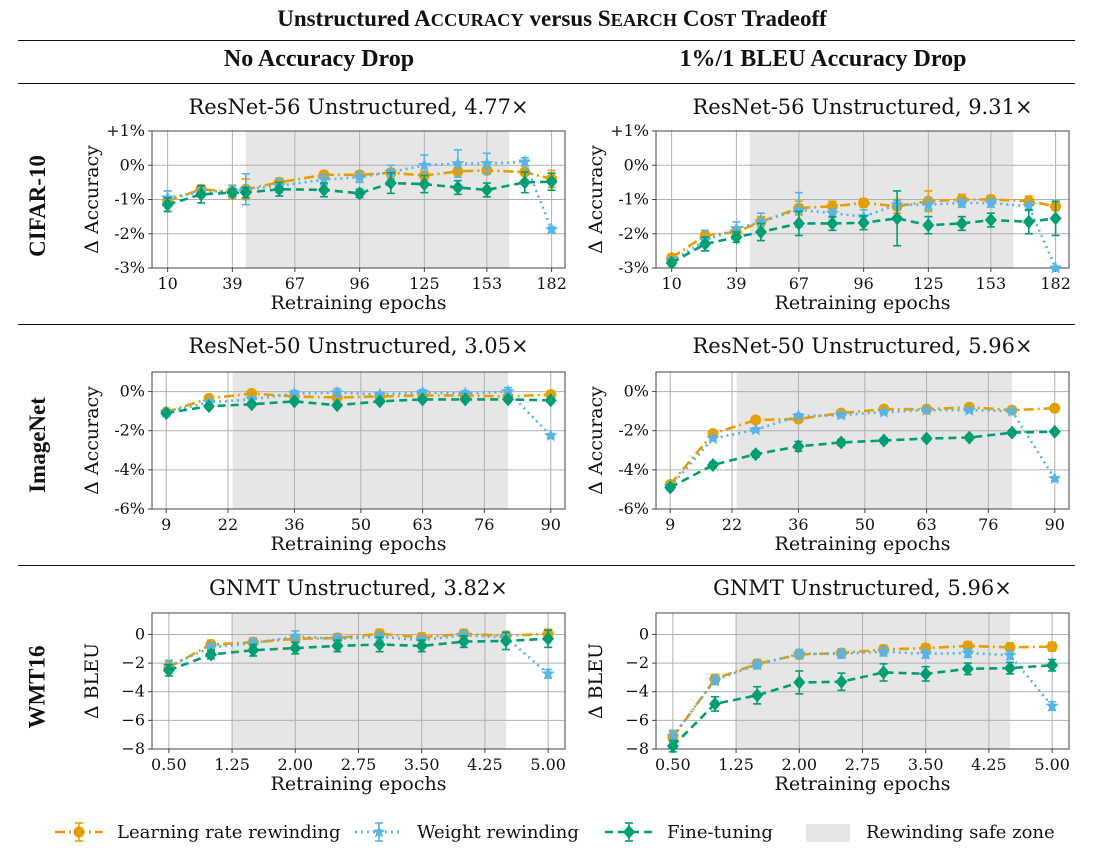  I want to click on column-header-no-drop: No Accuracy Drop, so click(319, 59).